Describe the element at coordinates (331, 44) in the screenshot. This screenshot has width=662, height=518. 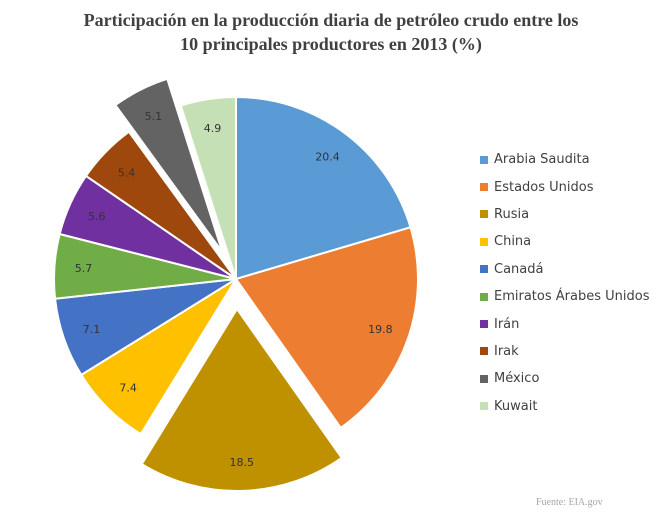
I see `chart-title-line-2: 10 principales productores en 2013 (%)` at that location.